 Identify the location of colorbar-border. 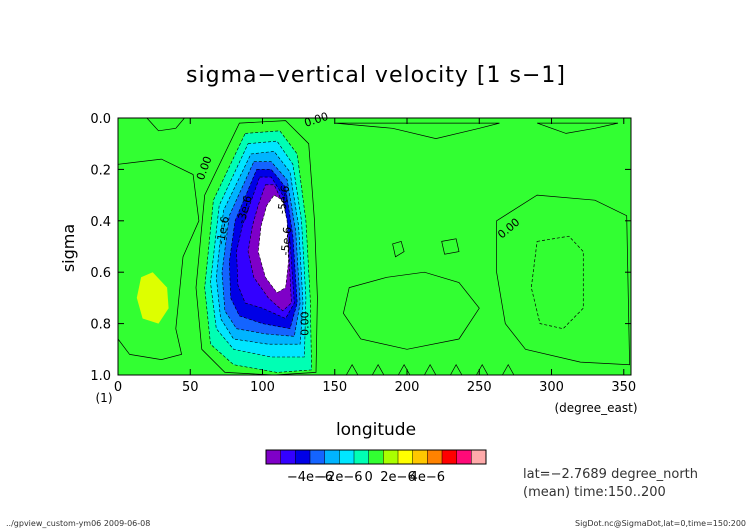
(376, 457).